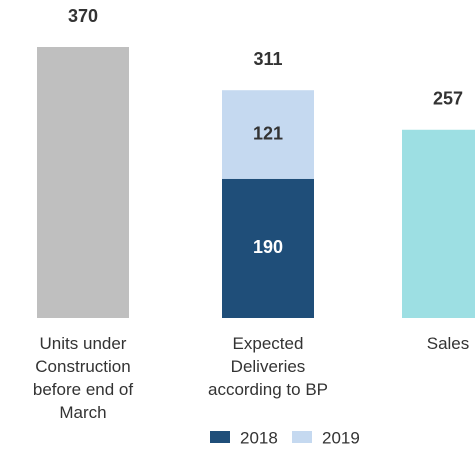  I want to click on total-label: 370, so click(83, 16).